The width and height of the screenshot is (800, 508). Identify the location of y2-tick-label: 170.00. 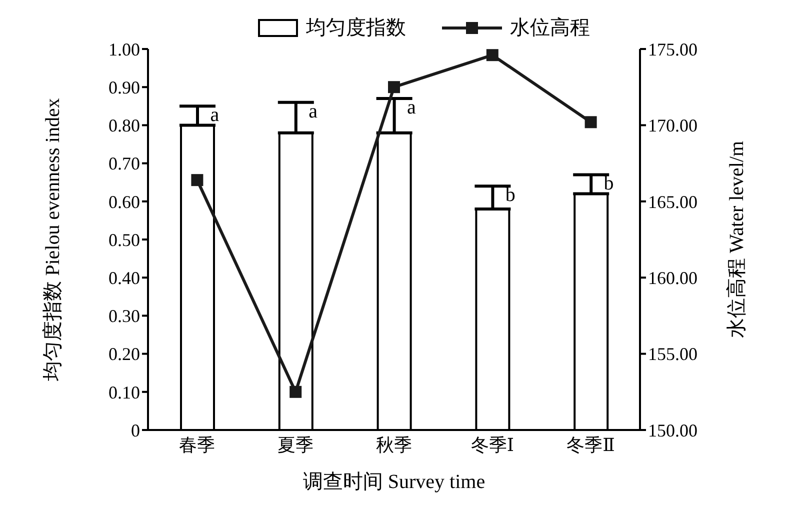
(673, 126).